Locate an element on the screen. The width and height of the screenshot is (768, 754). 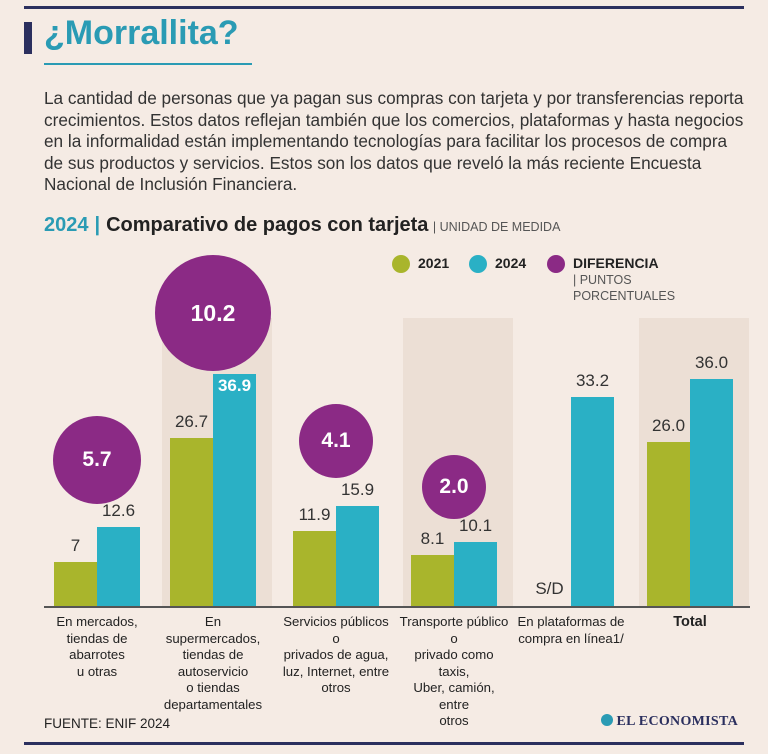
data-label-2024: 15.9 is located at coordinates (357, 489).